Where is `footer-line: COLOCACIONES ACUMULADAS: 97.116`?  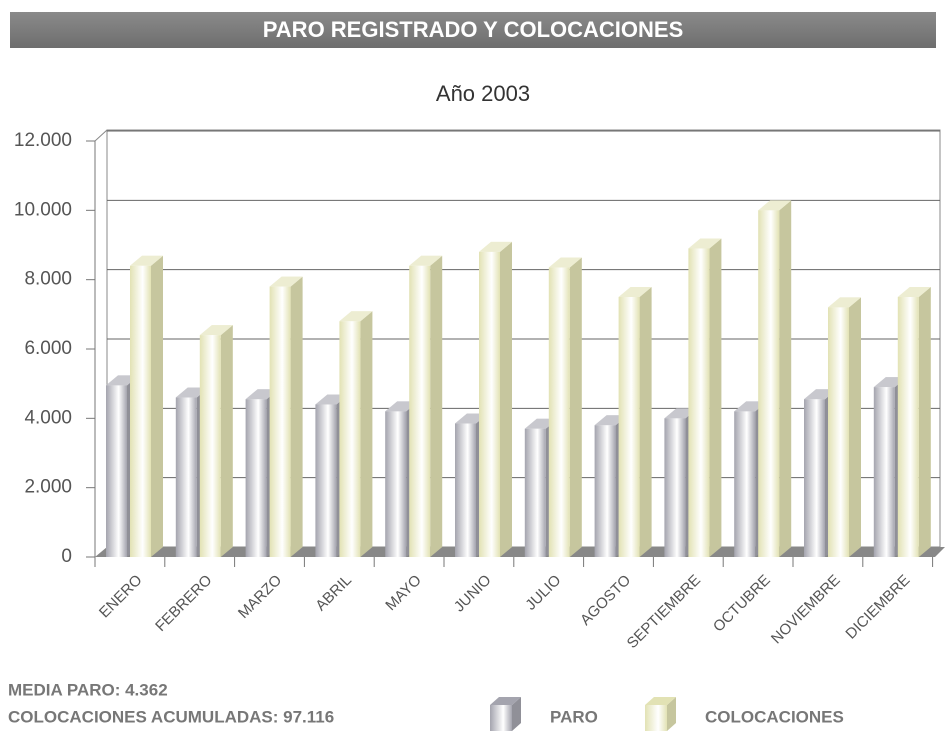 footer-line: COLOCACIONES ACUMULADAS: 97.116 is located at coordinates (171, 716).